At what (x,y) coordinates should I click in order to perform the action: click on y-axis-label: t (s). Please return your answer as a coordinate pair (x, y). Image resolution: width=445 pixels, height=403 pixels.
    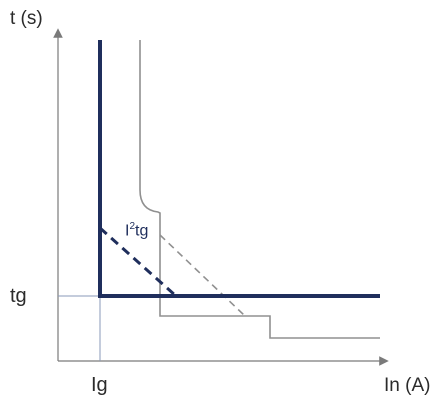
    Looking at the image, I should click on (26, 18).